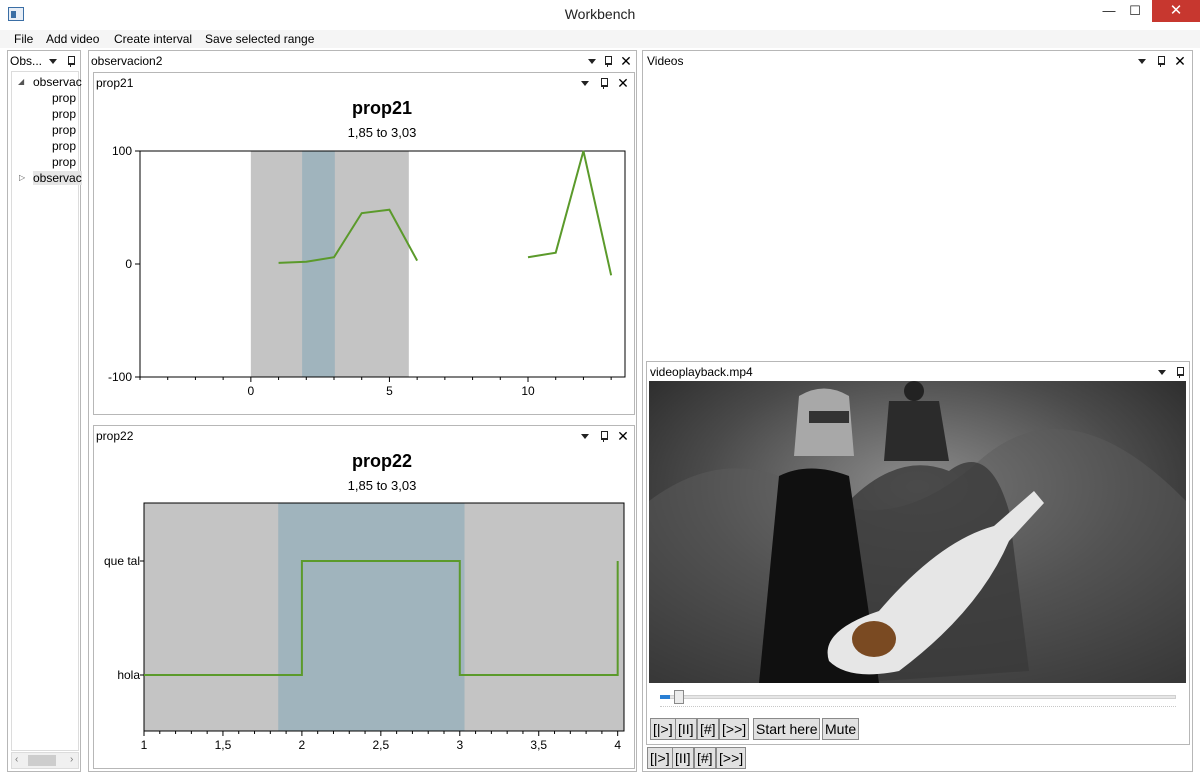 Image resolution: width=1200 pixels, height=782 pixels. Describe the element at coordinates (665, 61) in the screenshot. I see `panel-title: Videos` at that location.